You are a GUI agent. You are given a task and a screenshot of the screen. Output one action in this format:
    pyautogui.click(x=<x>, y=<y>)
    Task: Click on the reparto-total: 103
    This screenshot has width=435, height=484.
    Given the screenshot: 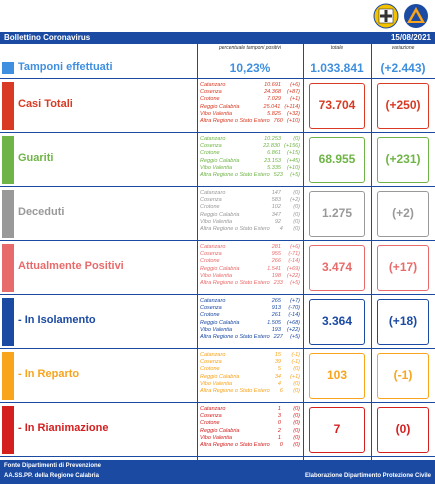 What is the action you would take?
    pyautogui.click(x=337, y=375)
    